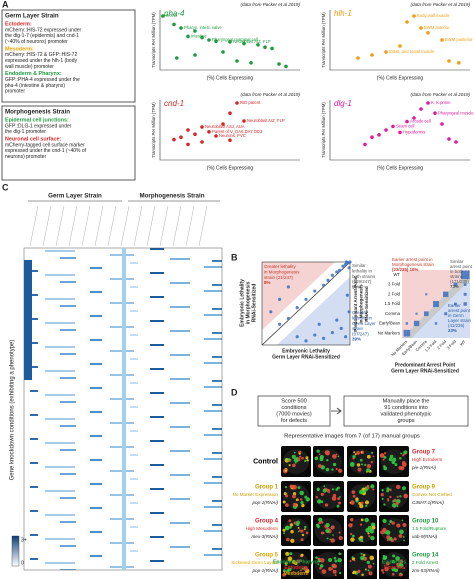 The image size is (474, 579). I want to click on y-tick-label: WT, so click(396, 274).